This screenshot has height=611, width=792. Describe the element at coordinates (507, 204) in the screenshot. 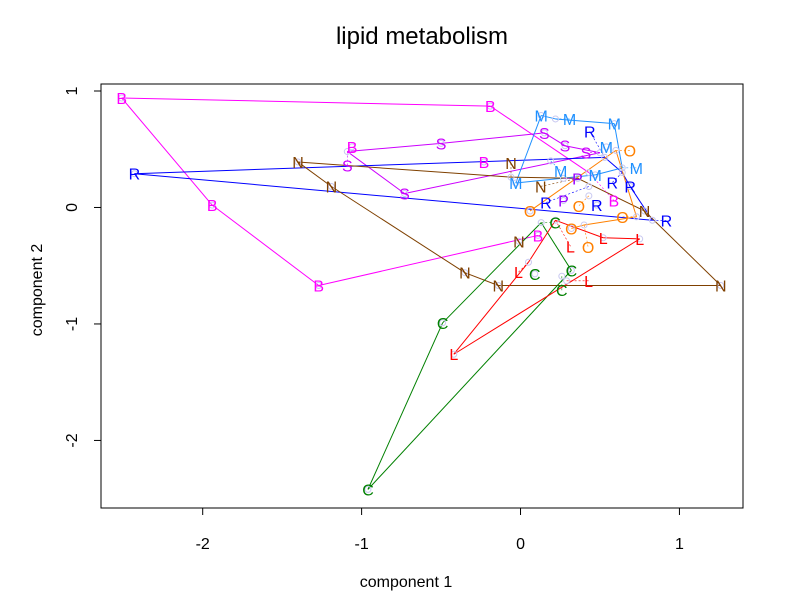

I see `label-leader-lines` at that location.